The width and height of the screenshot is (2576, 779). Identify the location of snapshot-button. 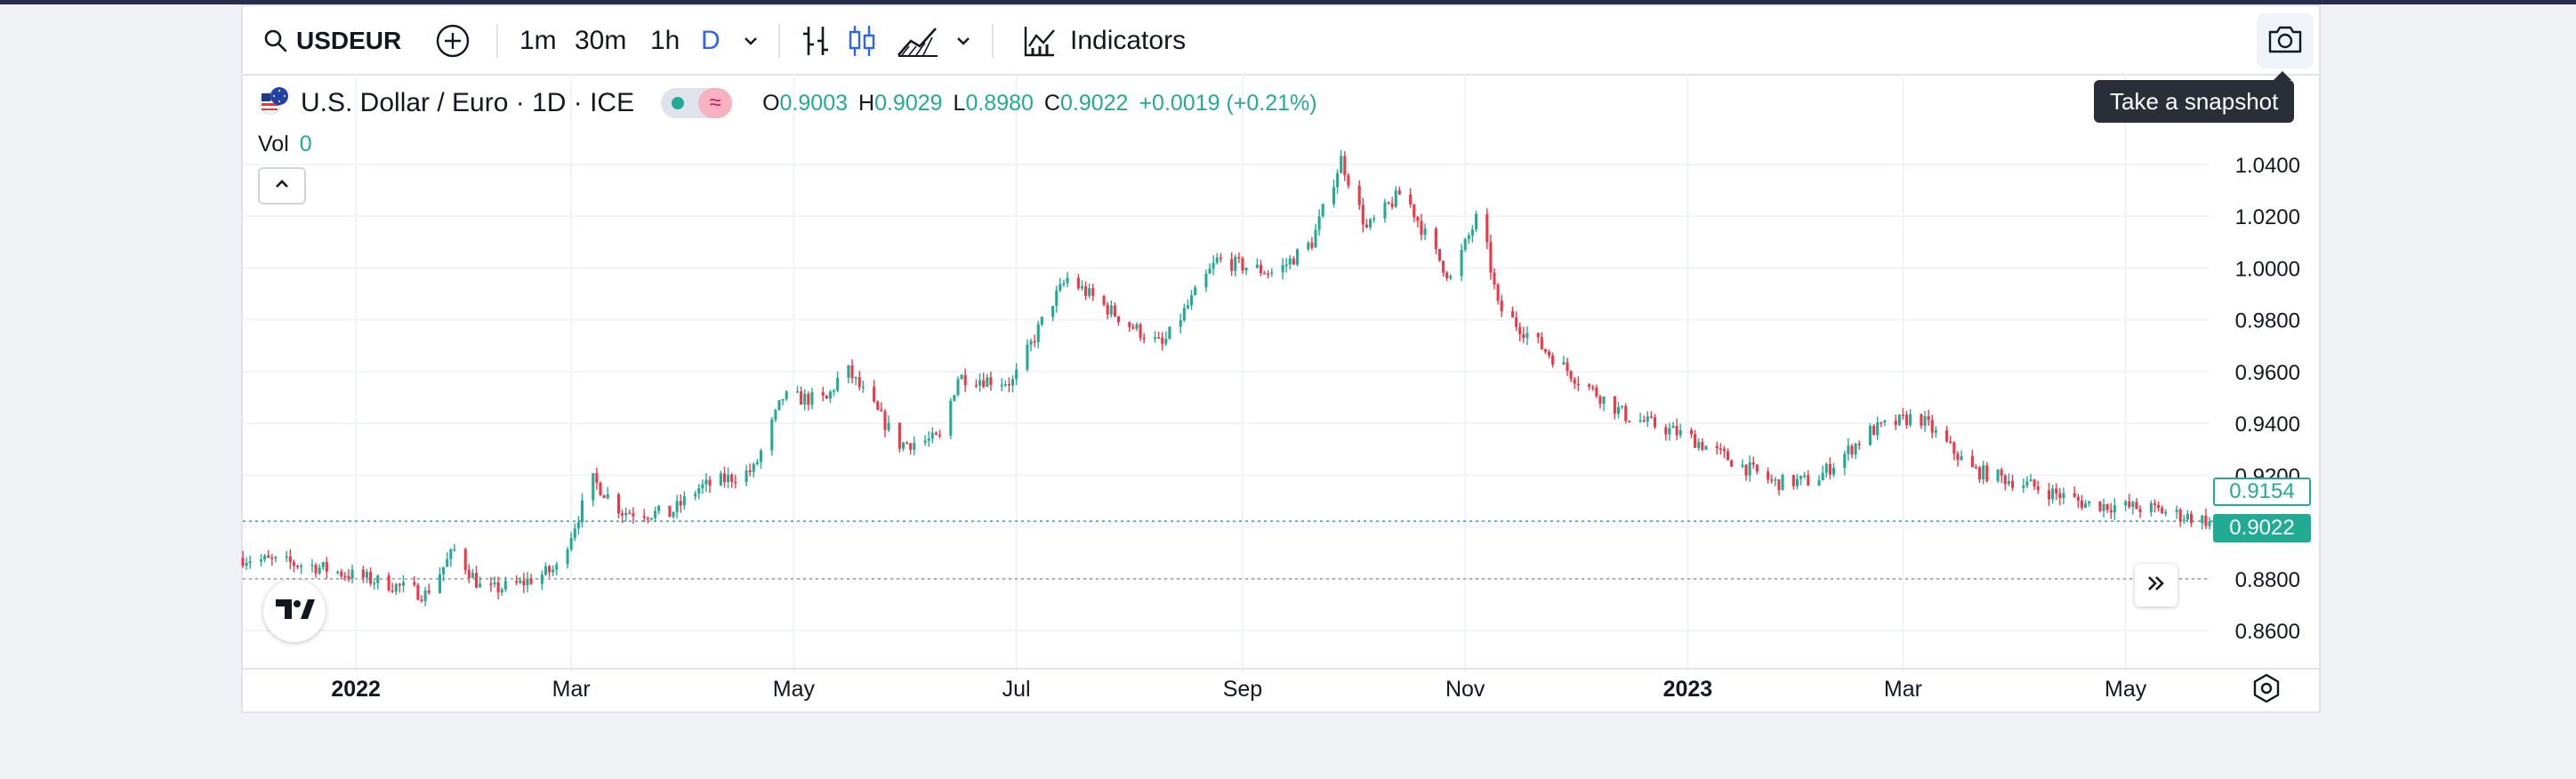
(2285, 40).